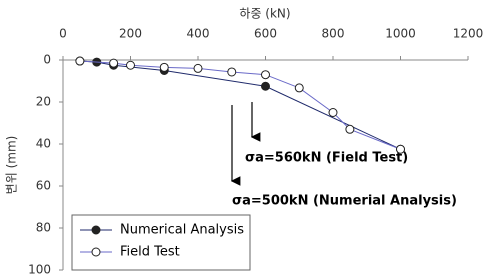 The height and width of the screenshot is (279, 497). I want to click on x-tick-label: 600, so click(265, 34).